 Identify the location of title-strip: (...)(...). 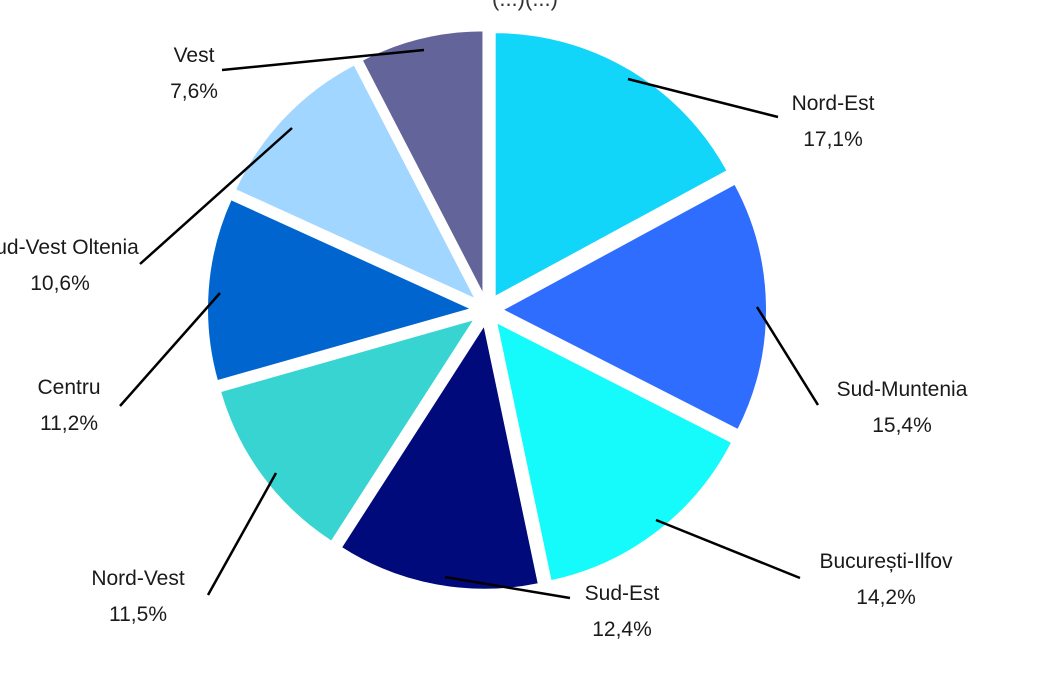
(525, 6).